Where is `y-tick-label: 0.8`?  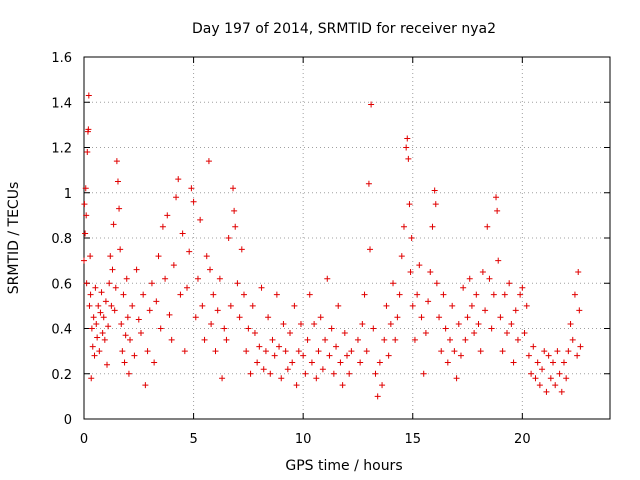 y-tick-label: 0.8 is located at coordinates (61, 239).